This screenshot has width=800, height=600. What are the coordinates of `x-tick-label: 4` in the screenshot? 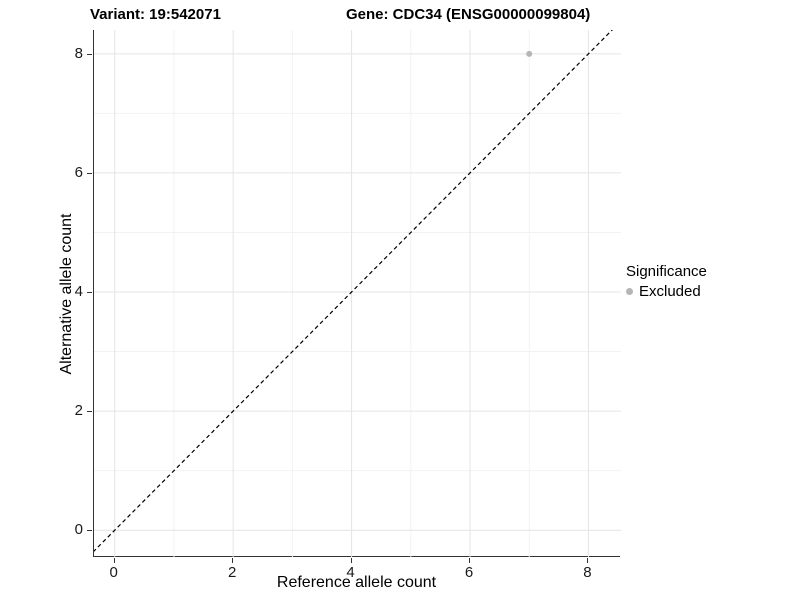 It's located at (350, 572).